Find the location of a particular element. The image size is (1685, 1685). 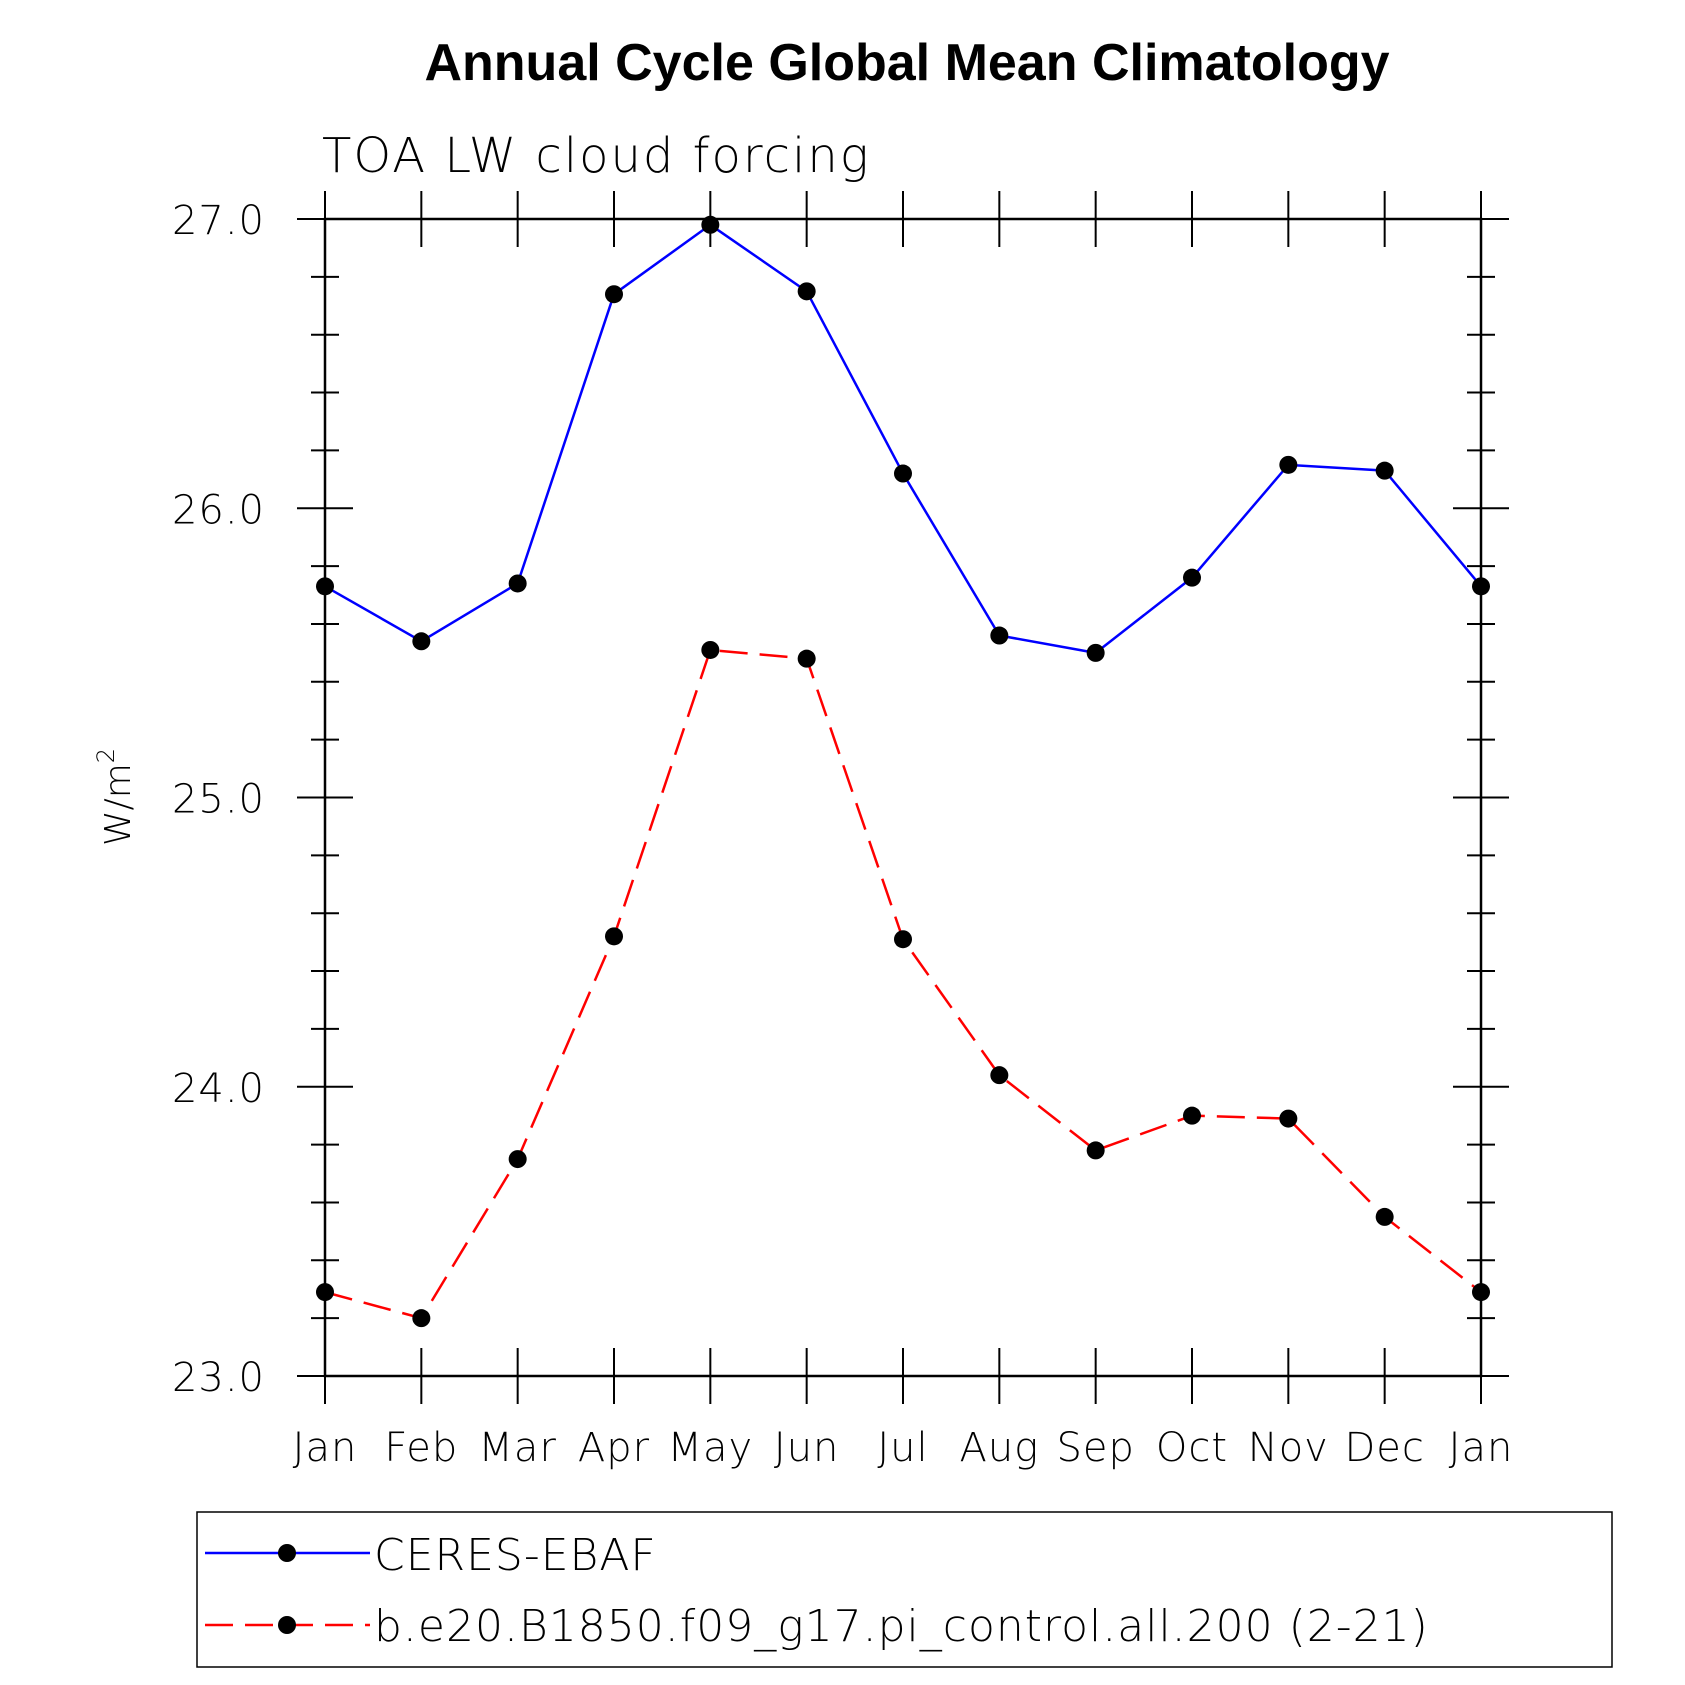

svg-text: W/m2 is located at coordinates (115, 797).